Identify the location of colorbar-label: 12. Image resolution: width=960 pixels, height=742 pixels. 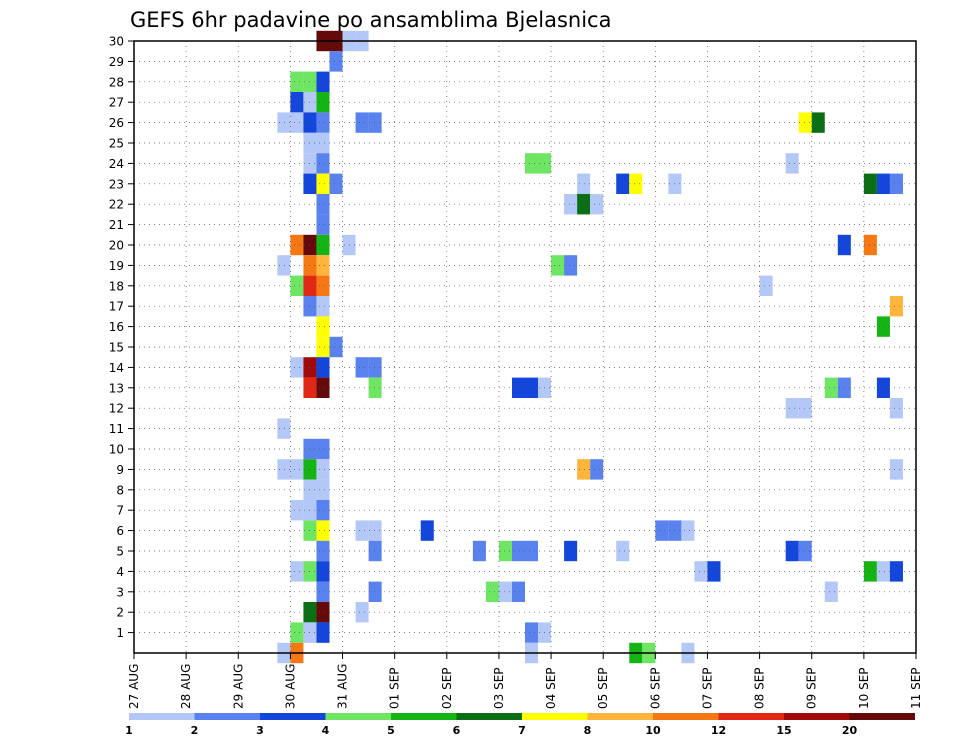
(718, 730).